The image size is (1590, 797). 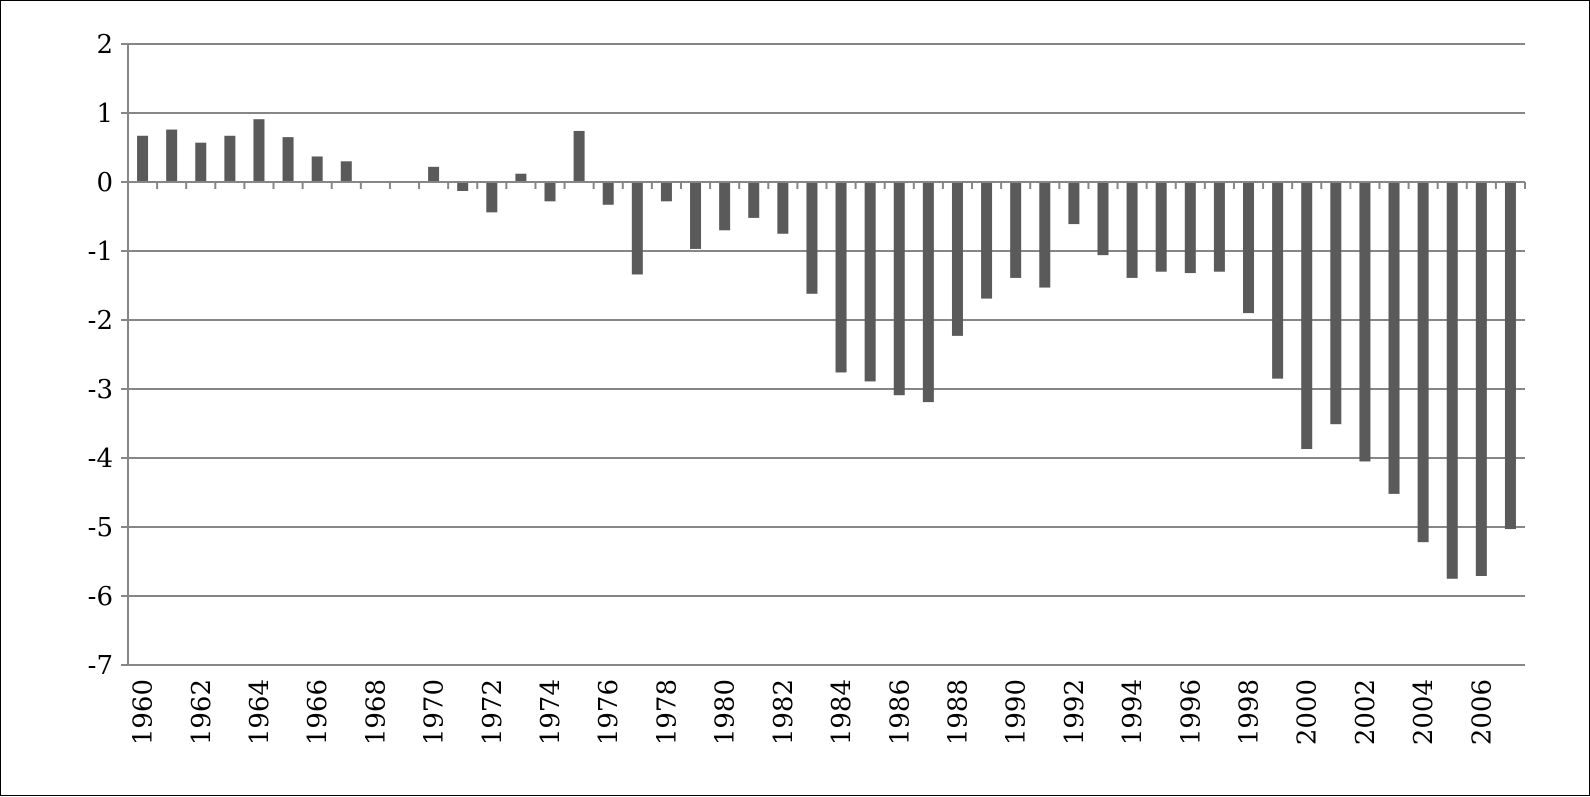 What do you see at coordinates (435, 712) in the screenshot?
I see `x-tick-label: 1970` at bounding box center [435, 712].